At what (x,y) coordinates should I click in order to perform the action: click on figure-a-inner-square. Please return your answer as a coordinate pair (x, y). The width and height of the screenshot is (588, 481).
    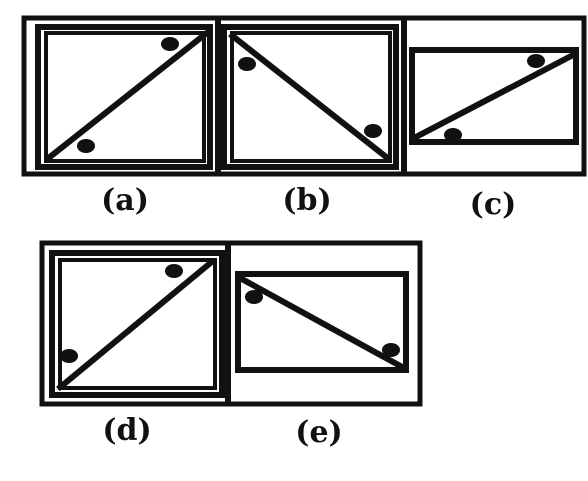
    Looking at the image, I should click on (125, 97).